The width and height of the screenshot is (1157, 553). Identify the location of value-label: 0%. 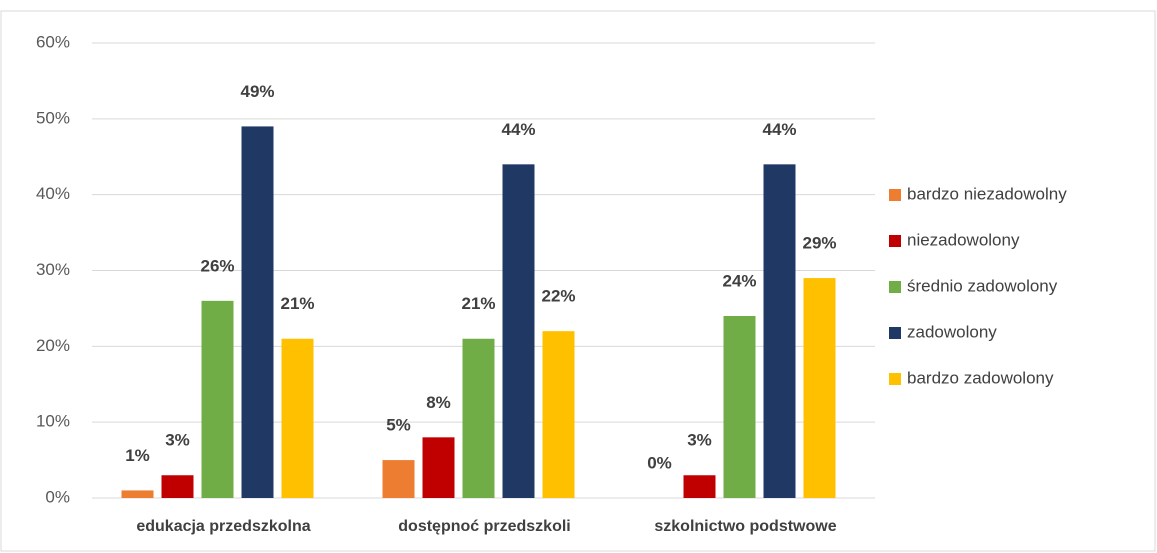
(659, 462).